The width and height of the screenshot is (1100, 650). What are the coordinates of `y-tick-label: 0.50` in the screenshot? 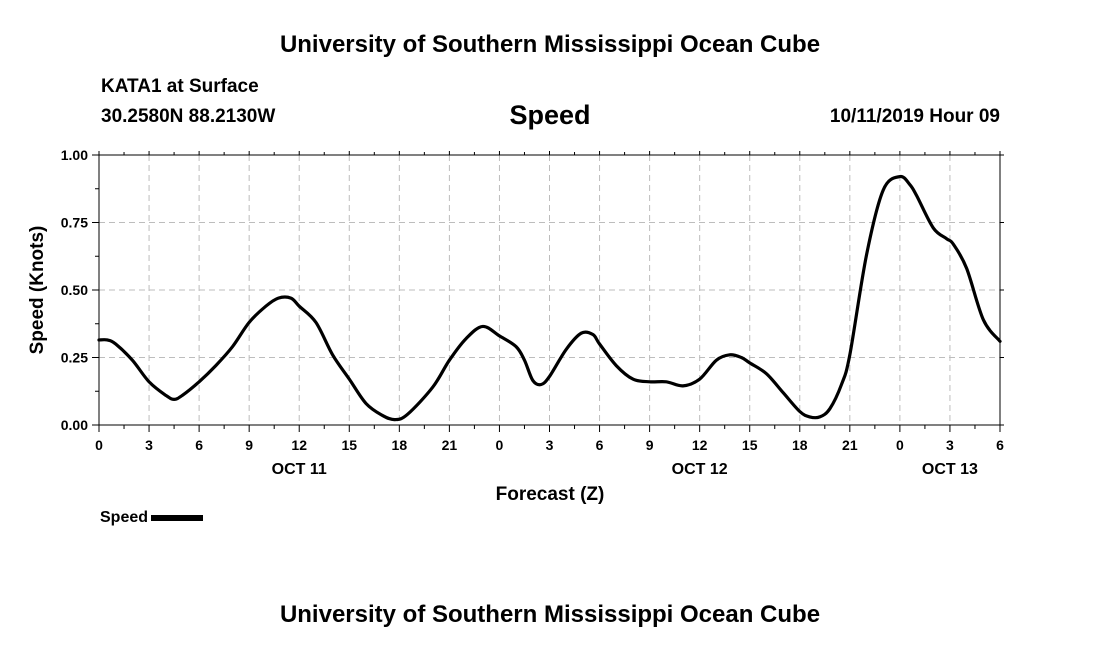 It's located at (74, 290).